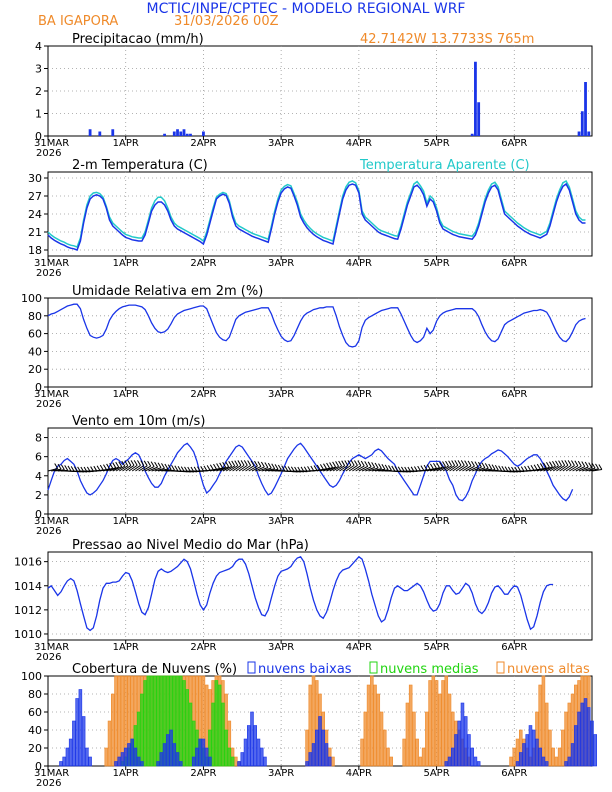  Describe the element at coordinates (436, 773) in the screenshot. I see `clouds-xtick-label: 5APR` at that location.